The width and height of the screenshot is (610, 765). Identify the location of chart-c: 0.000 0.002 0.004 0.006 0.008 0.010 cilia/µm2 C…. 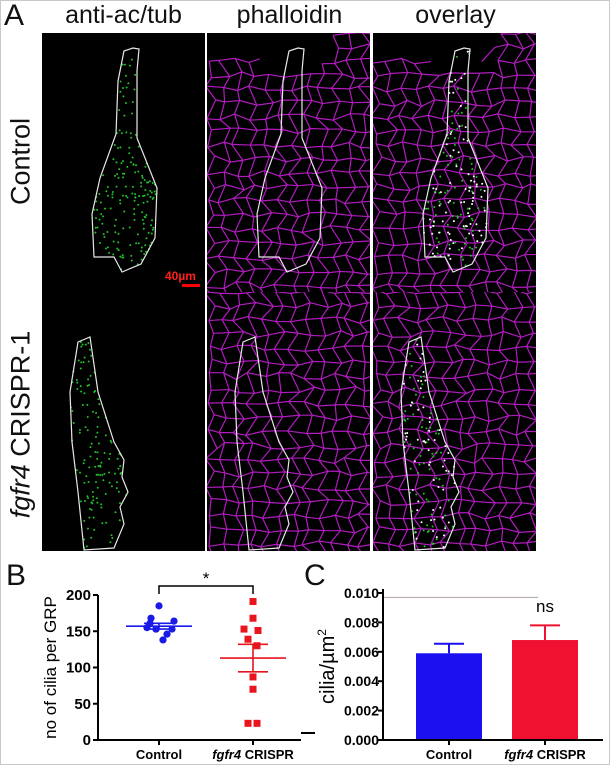
(452, 673).